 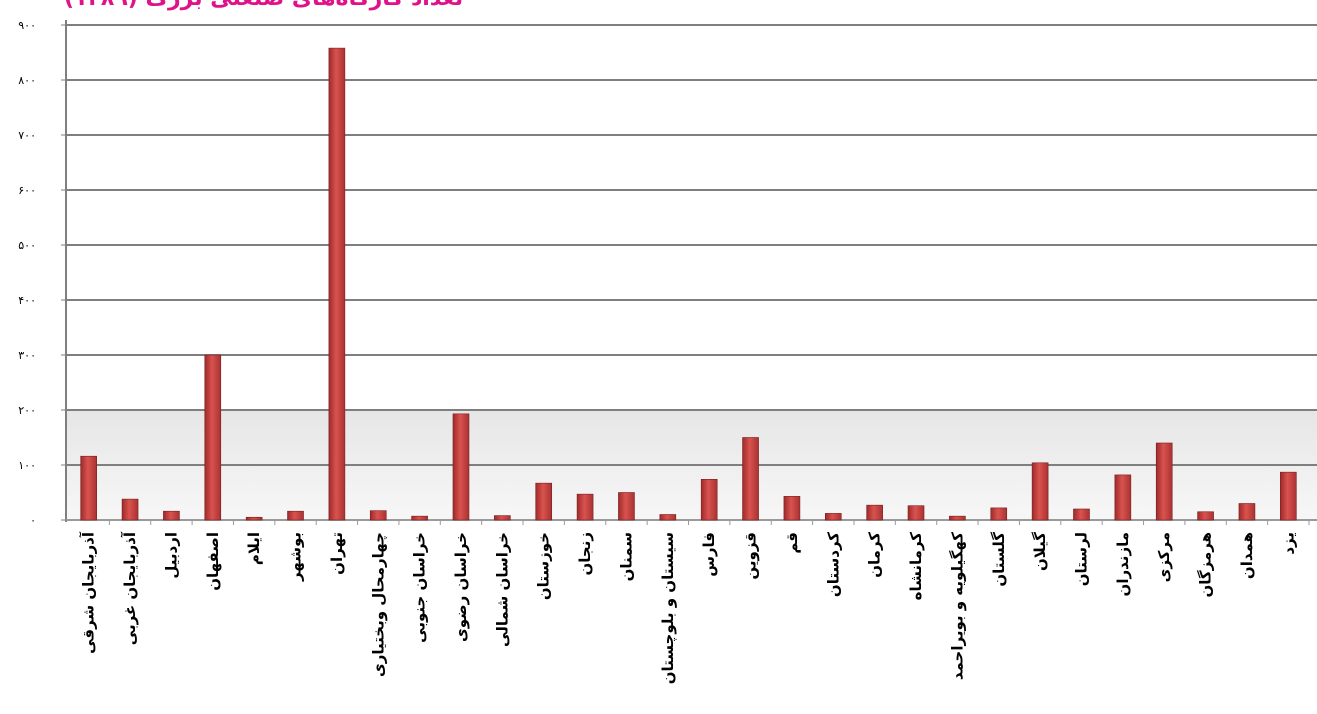 I want to click on y-tick-label: ۴۰۰, so click(x=27, y=300).